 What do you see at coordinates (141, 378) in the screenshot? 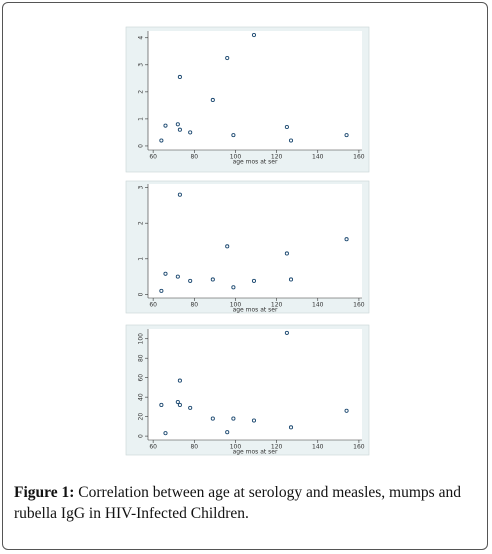
I see `y-tick-label: 60` at bounding box center [141, 378].